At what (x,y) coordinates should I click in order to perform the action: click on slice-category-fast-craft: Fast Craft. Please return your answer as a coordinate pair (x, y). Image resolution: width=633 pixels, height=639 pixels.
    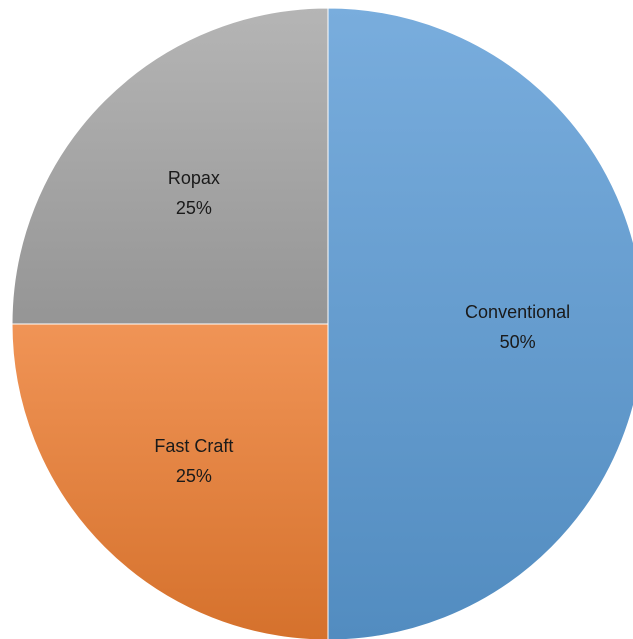
    Looking at the image, I should click on (193, 446).